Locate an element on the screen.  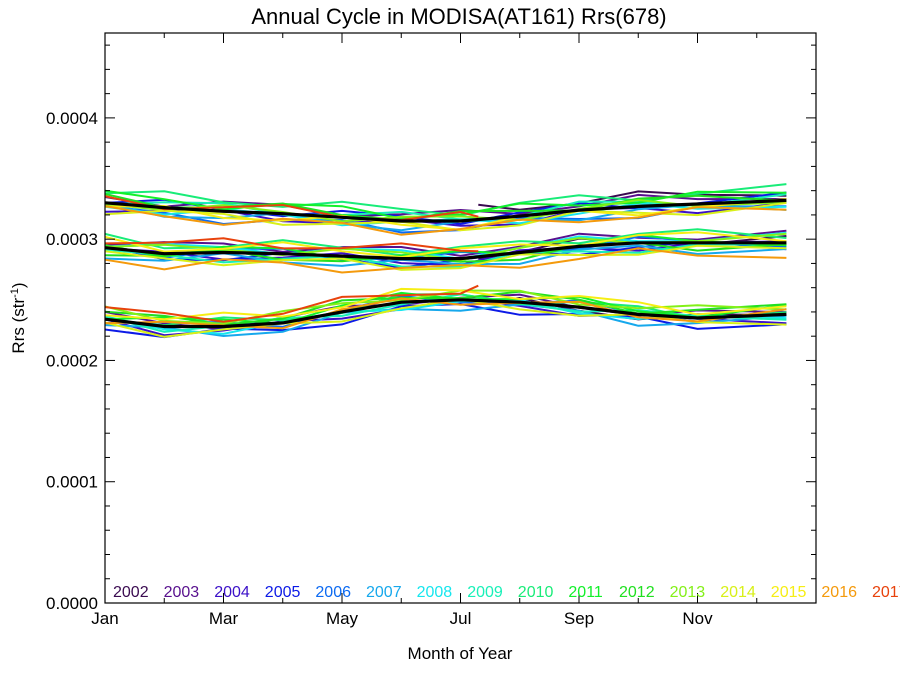
legend-item-2010: 2010 is located at coordinates (536, 592).